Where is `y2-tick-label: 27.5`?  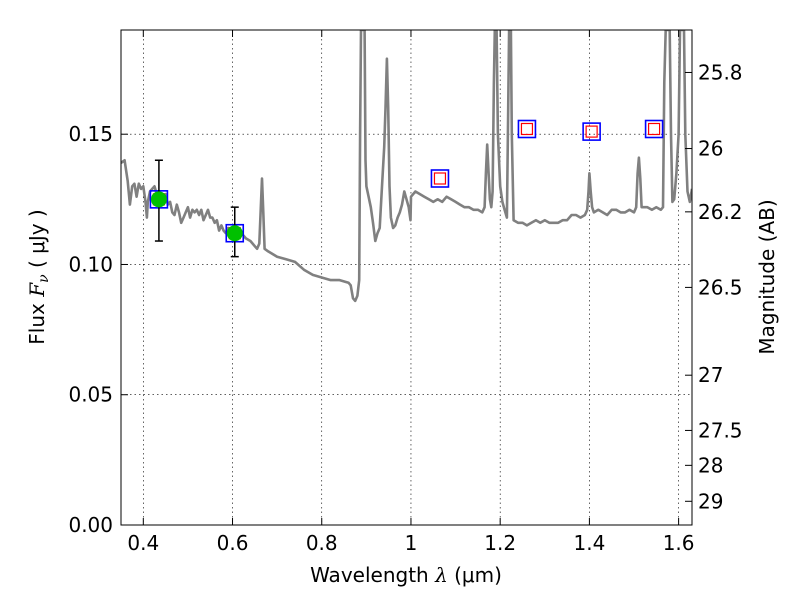 y2-tick-label: 27.5 is located at coordinates (720, 430).